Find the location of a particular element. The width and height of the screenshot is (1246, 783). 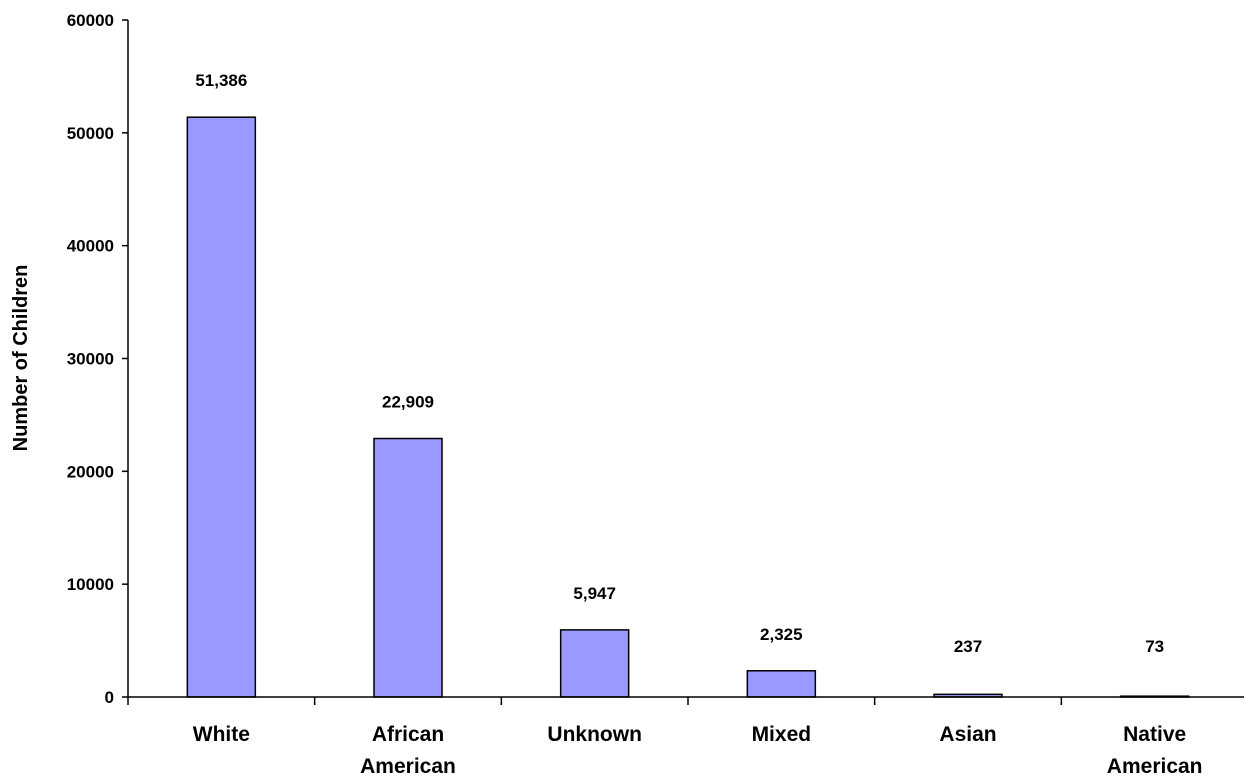

category-label: Asian is located at coordinates (967, 734).